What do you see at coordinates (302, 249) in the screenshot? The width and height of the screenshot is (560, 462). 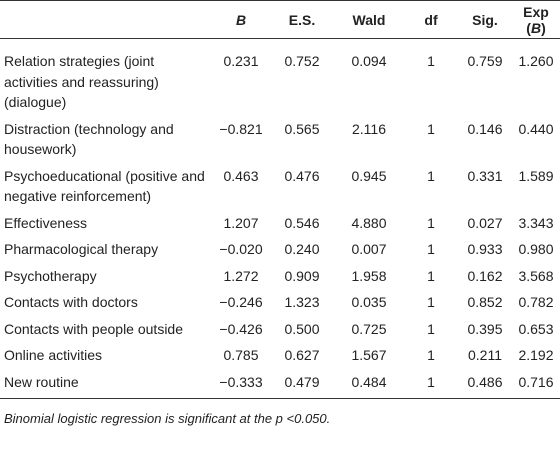 I see `cell-value: 0.240` at bounding box center [302, 249].